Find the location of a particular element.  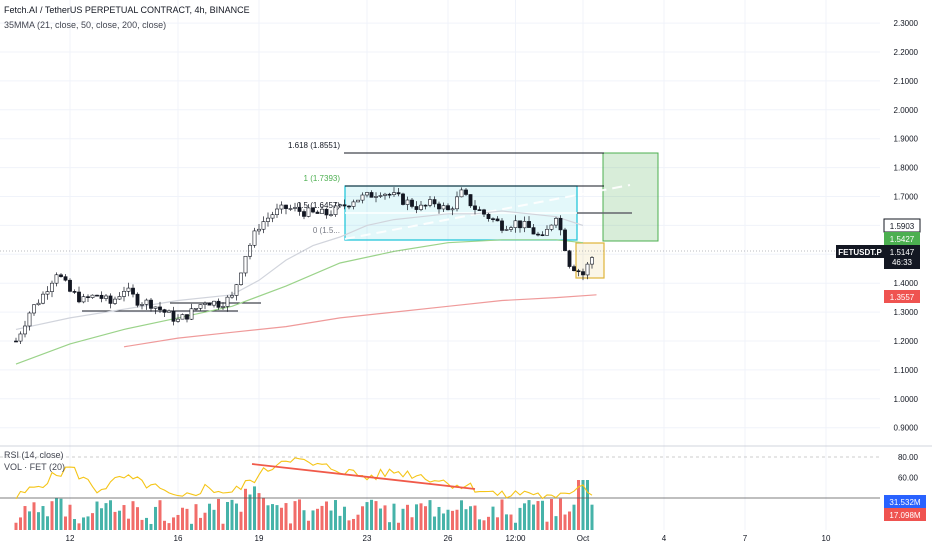

time-tick-label: 12 is located at coordinates (70, 538).